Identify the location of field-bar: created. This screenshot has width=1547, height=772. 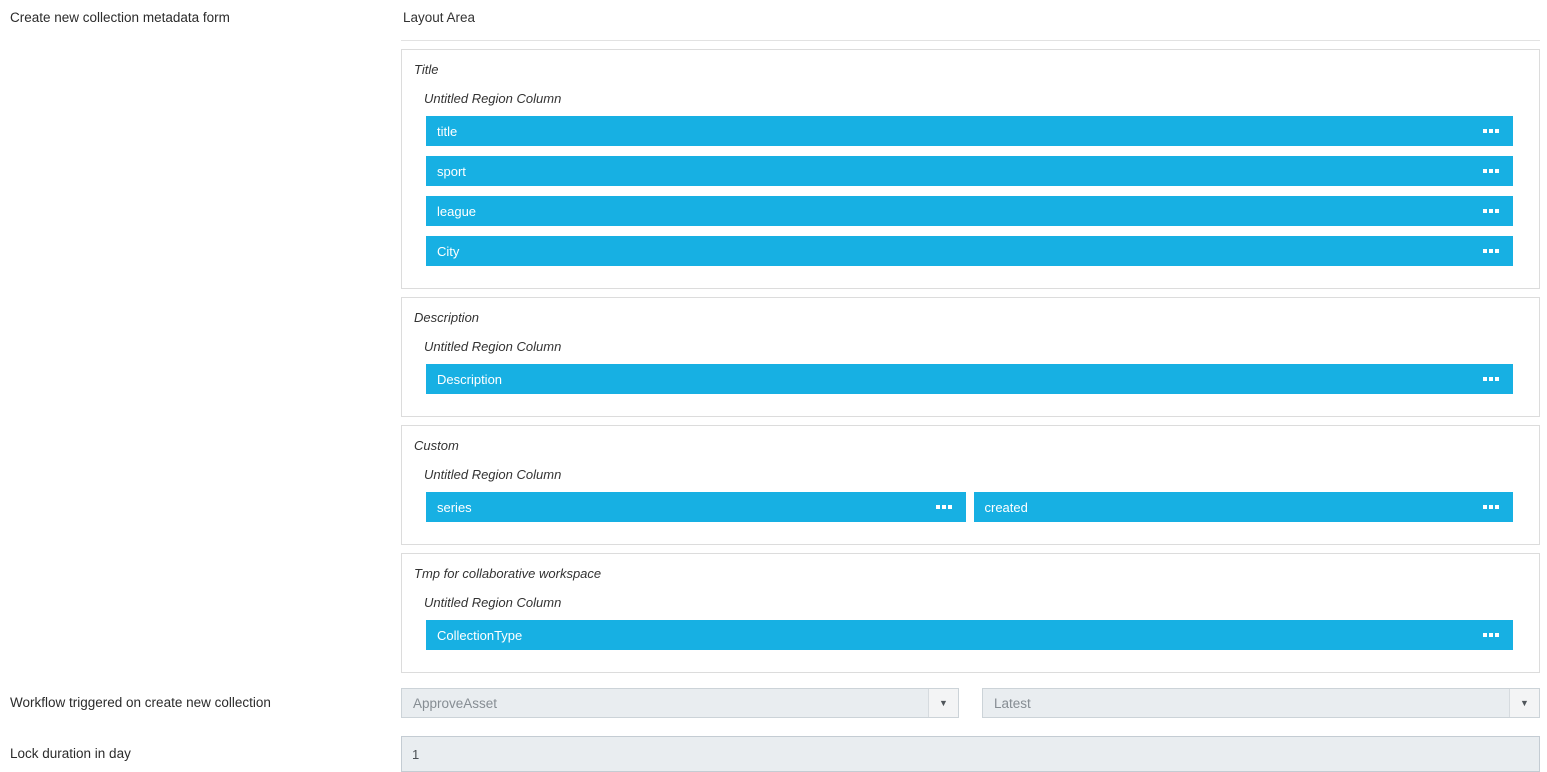
(1243, 507).